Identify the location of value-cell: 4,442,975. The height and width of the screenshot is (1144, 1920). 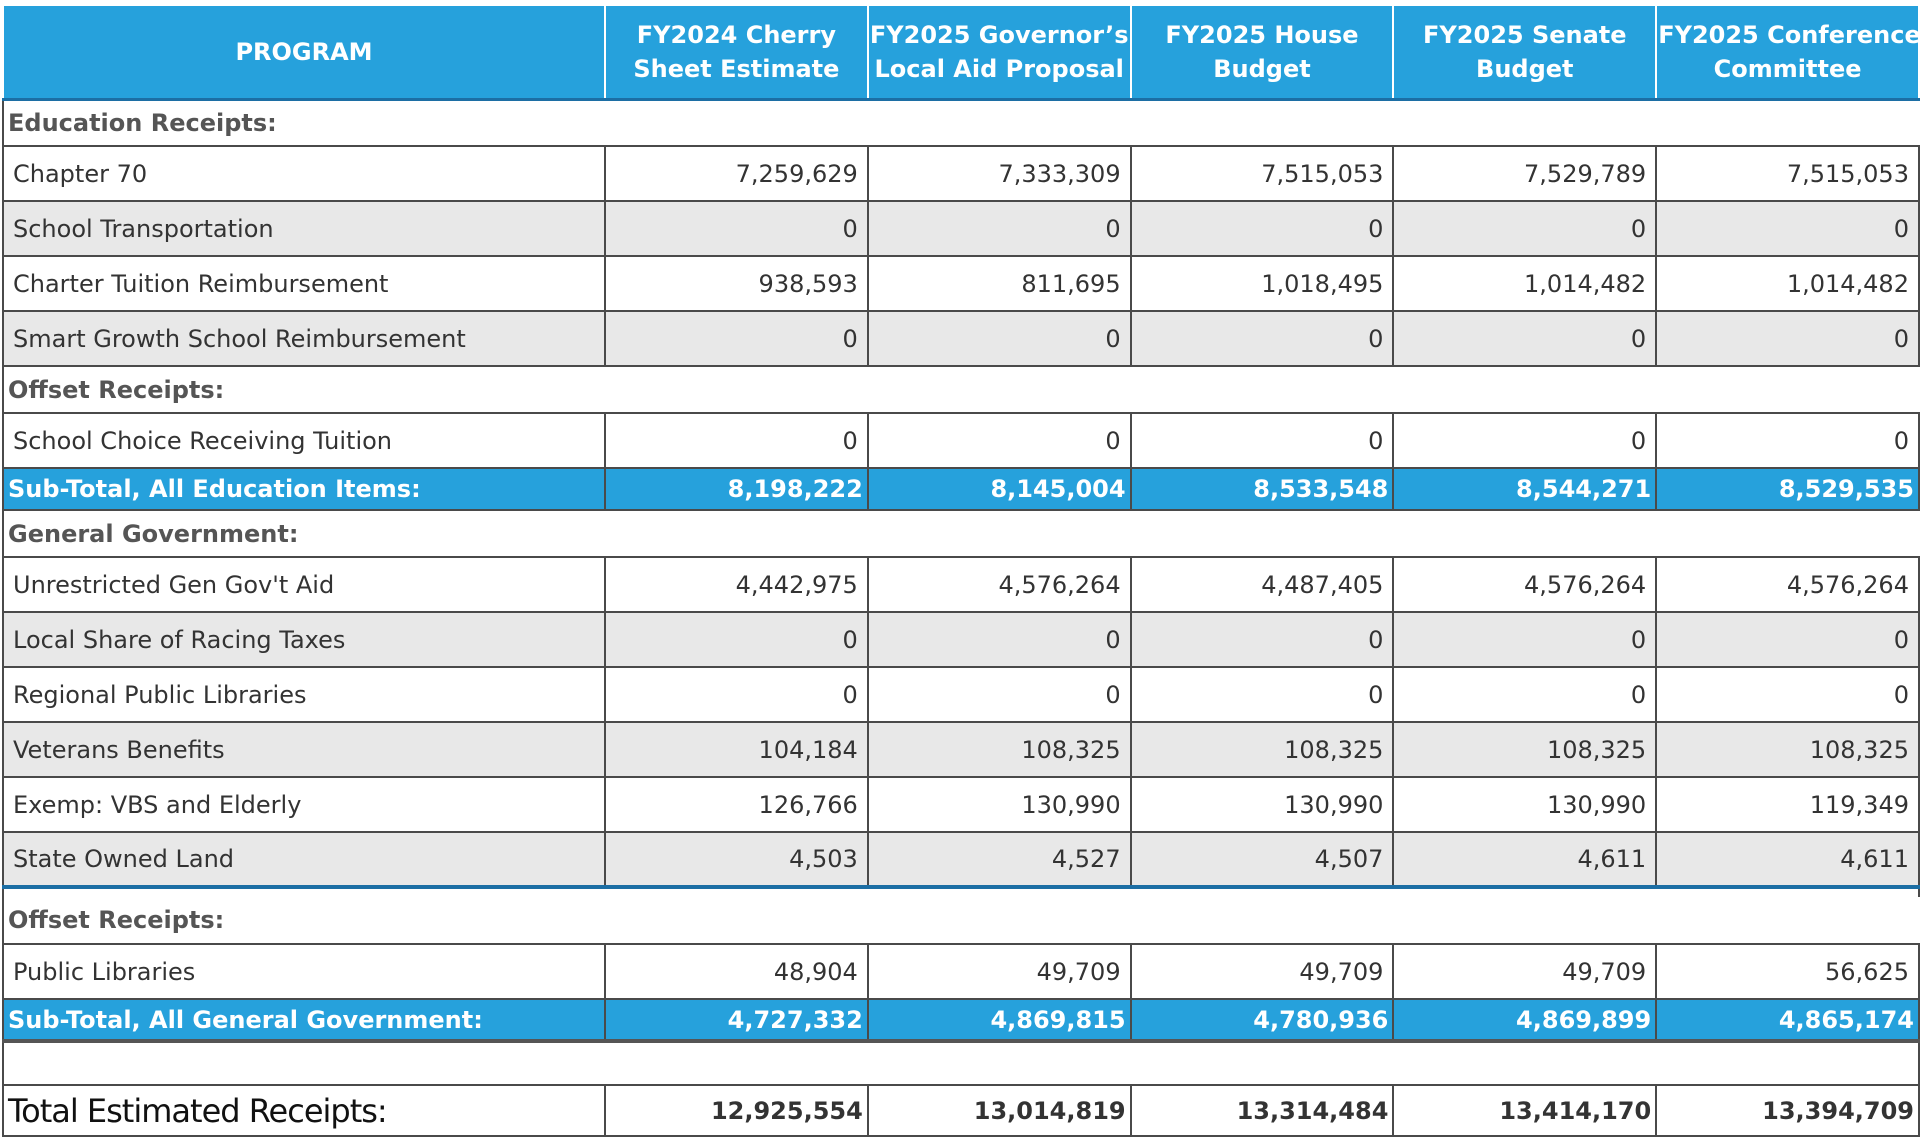
(736, 584).